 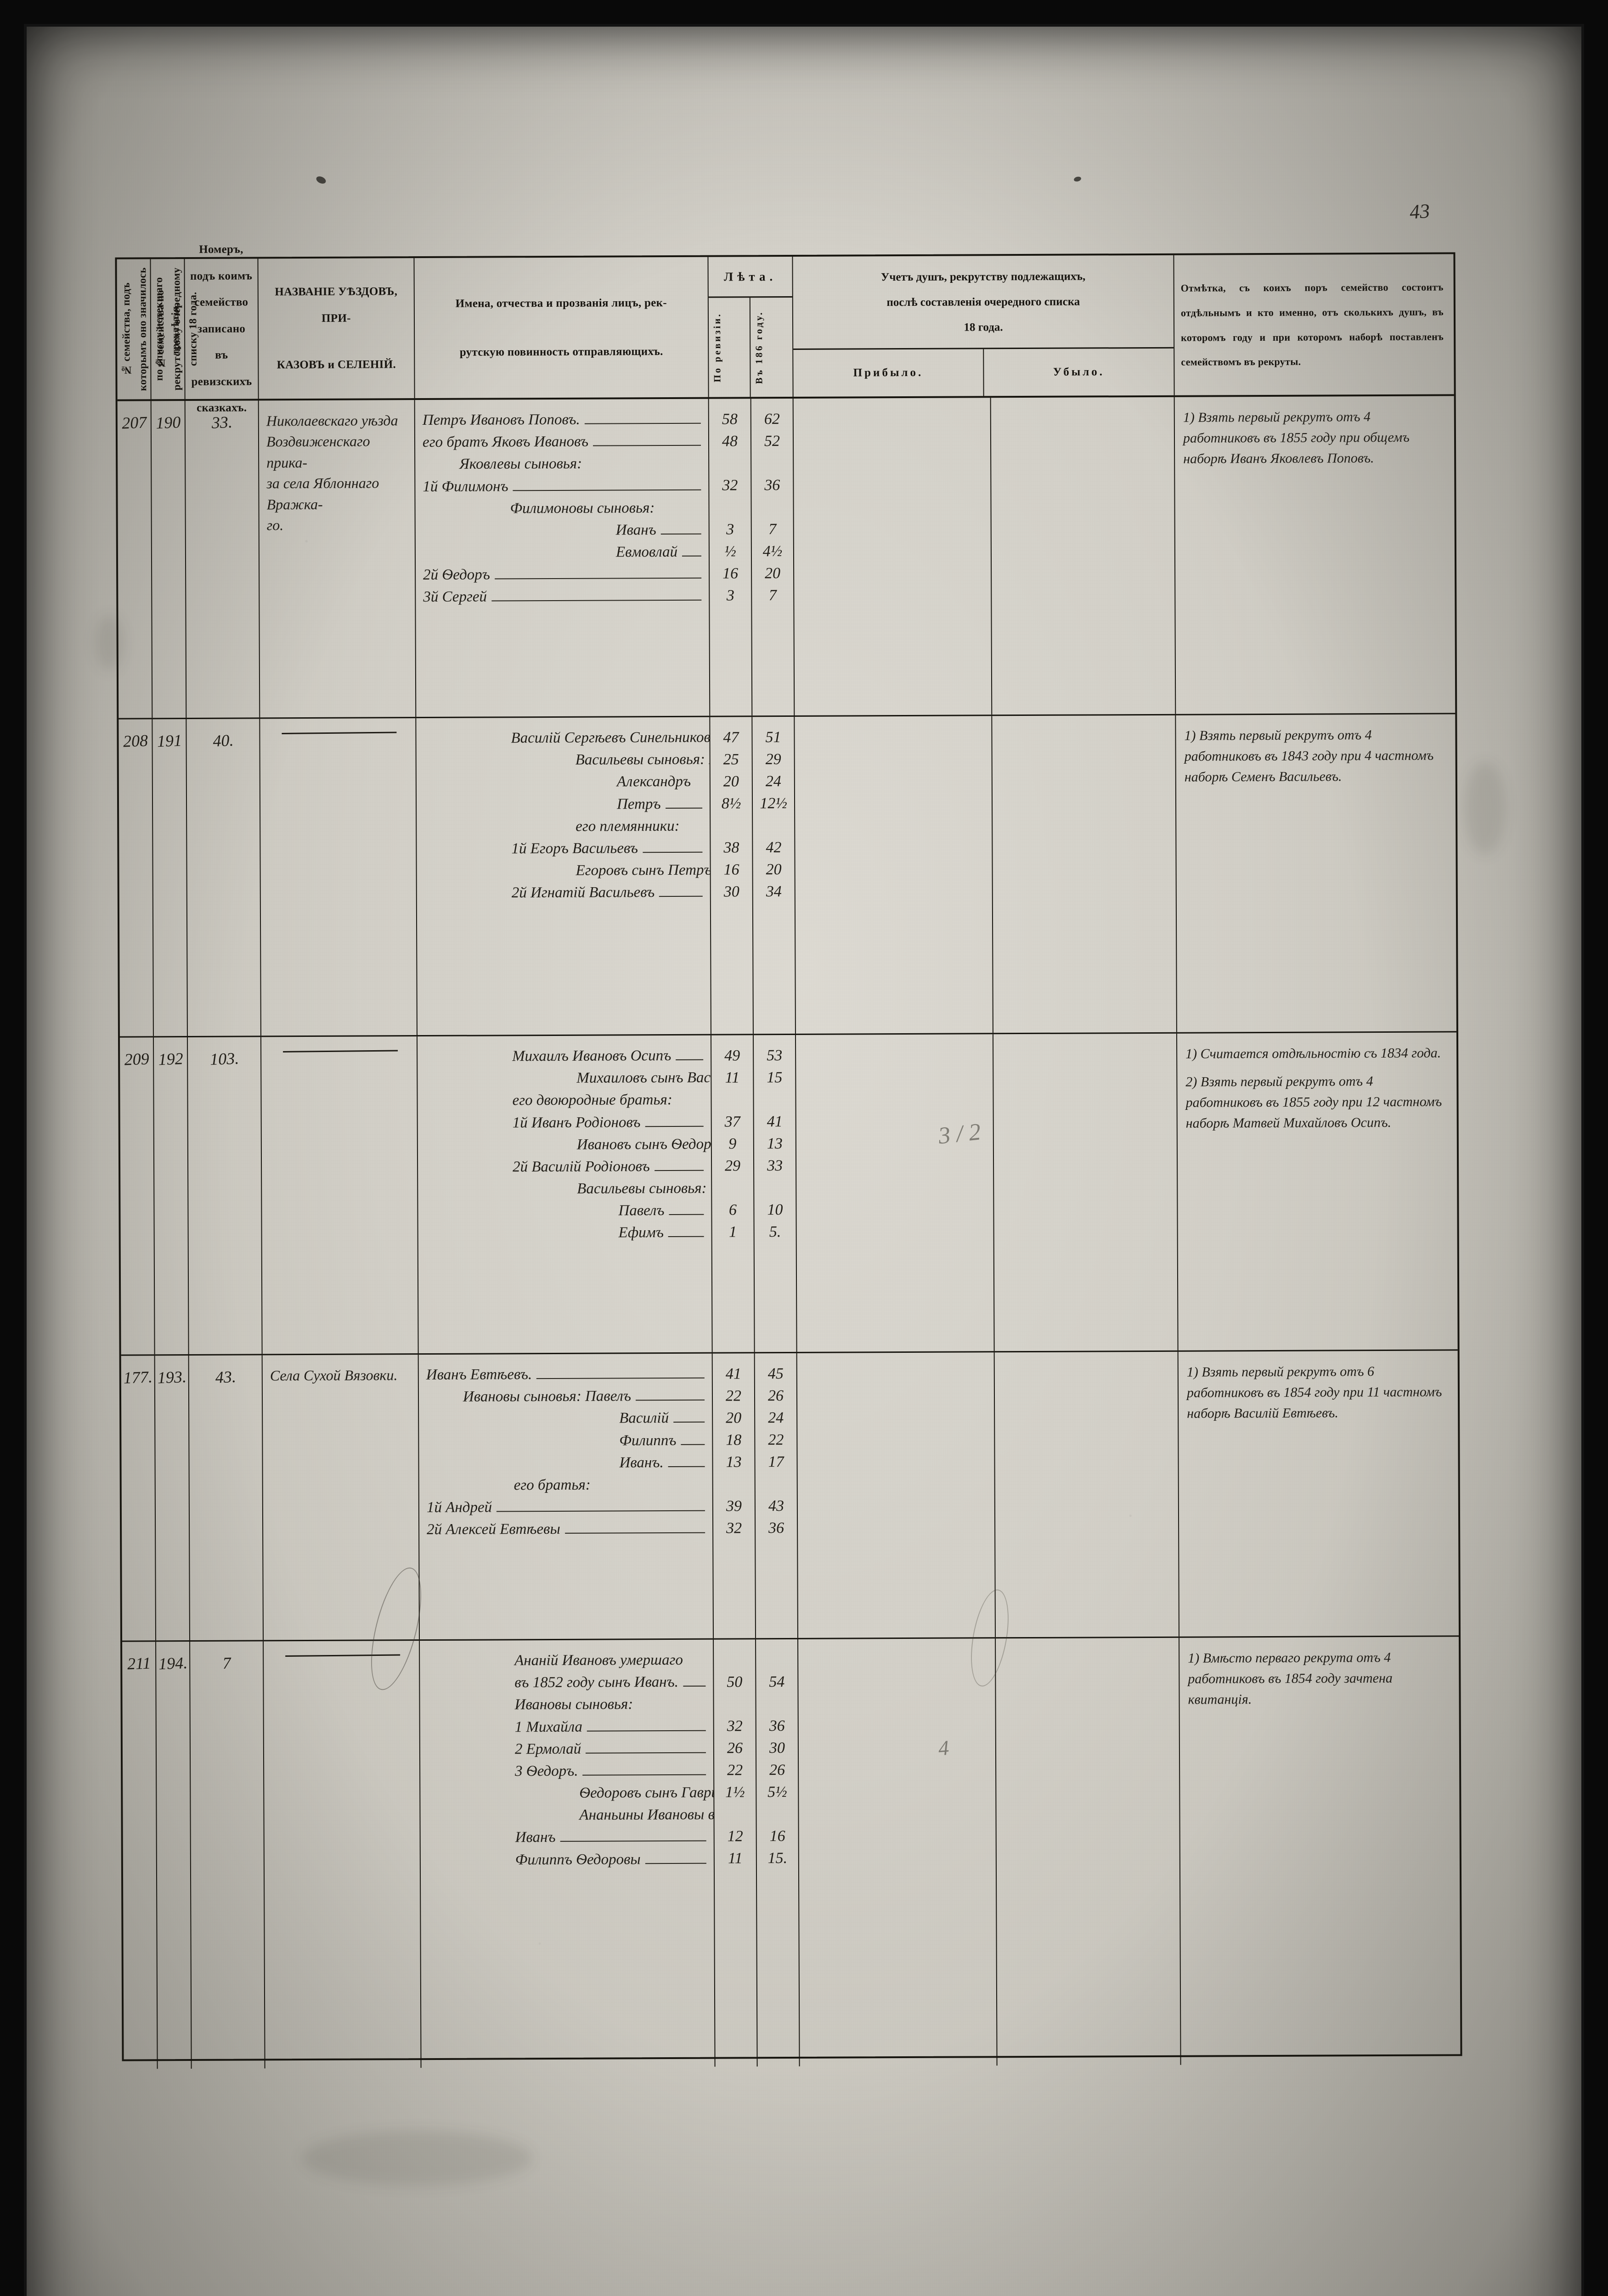 I want to click on person-name-line: Ананій Ивановъ умершаго, so click(x=567, y=1661).